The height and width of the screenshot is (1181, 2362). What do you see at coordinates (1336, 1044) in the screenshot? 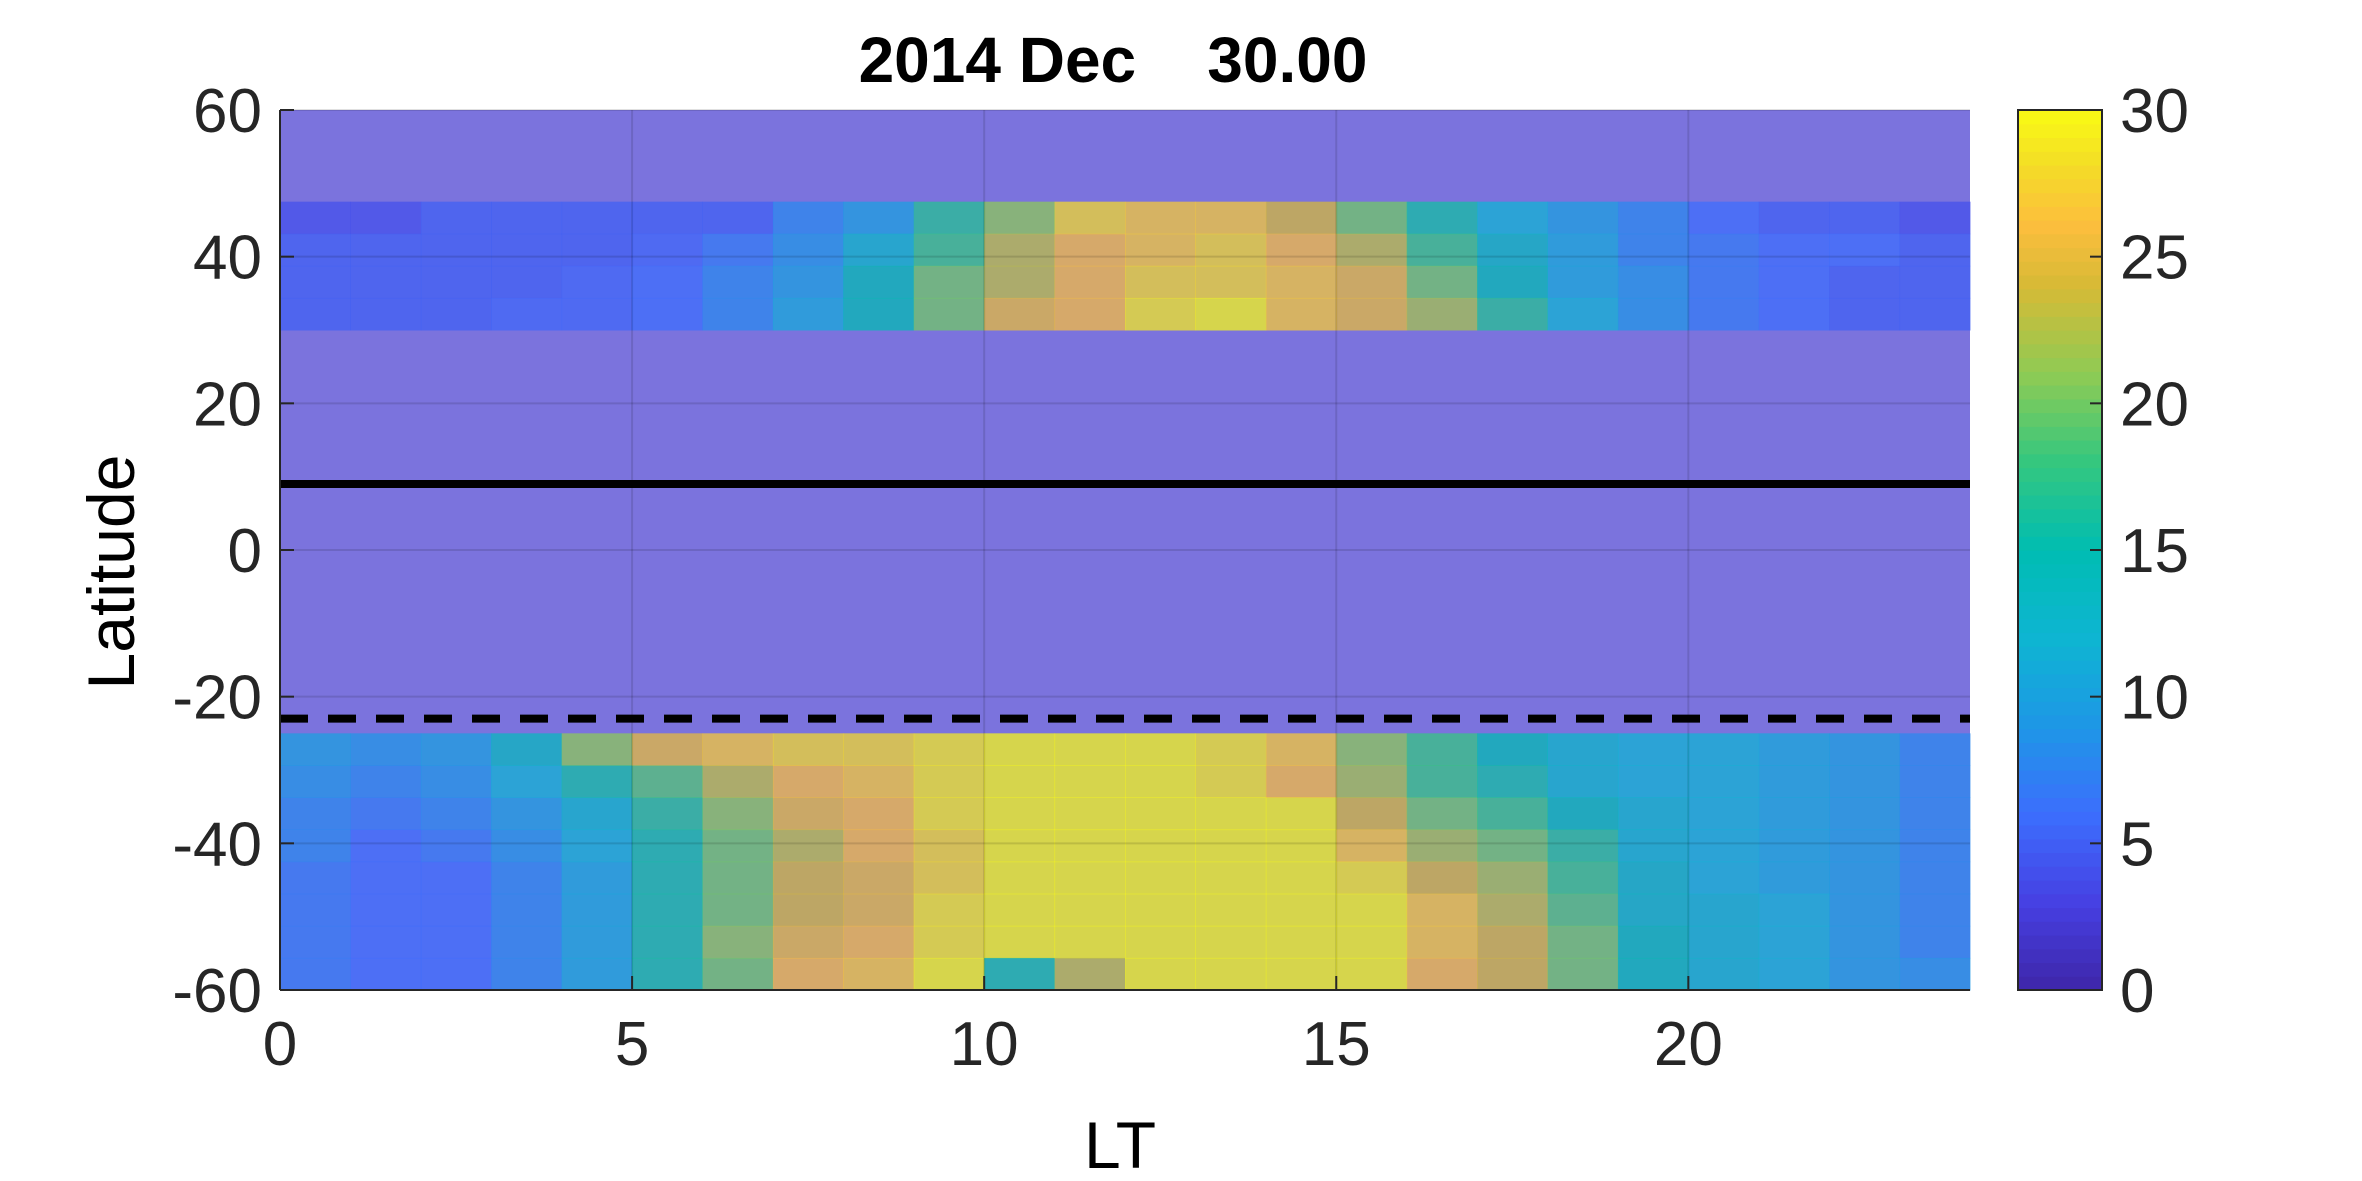
I see `x-tick-label: 15` at bounding box center [1336, 1044].